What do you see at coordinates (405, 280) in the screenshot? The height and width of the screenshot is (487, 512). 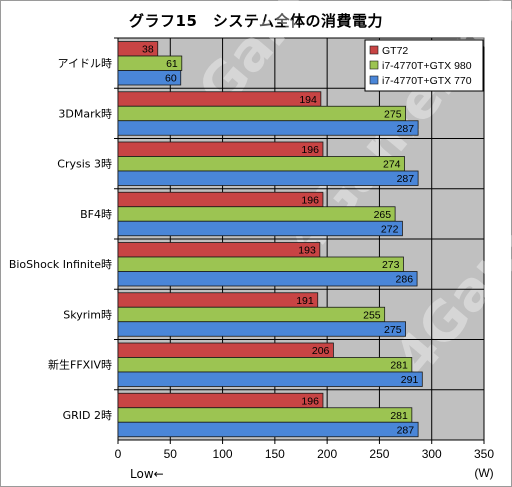 I see `data-label: 286` at bounding box center [405, 280].